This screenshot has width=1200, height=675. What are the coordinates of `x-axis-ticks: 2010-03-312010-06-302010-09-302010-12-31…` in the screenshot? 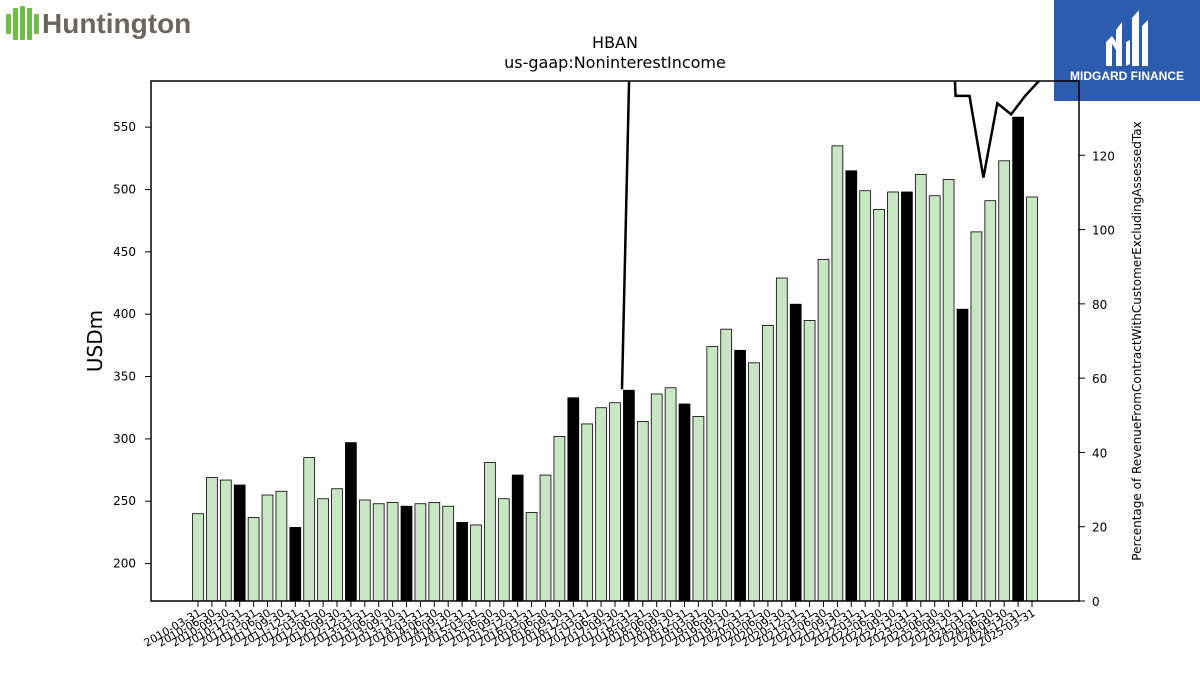 It's located at (590, 625).